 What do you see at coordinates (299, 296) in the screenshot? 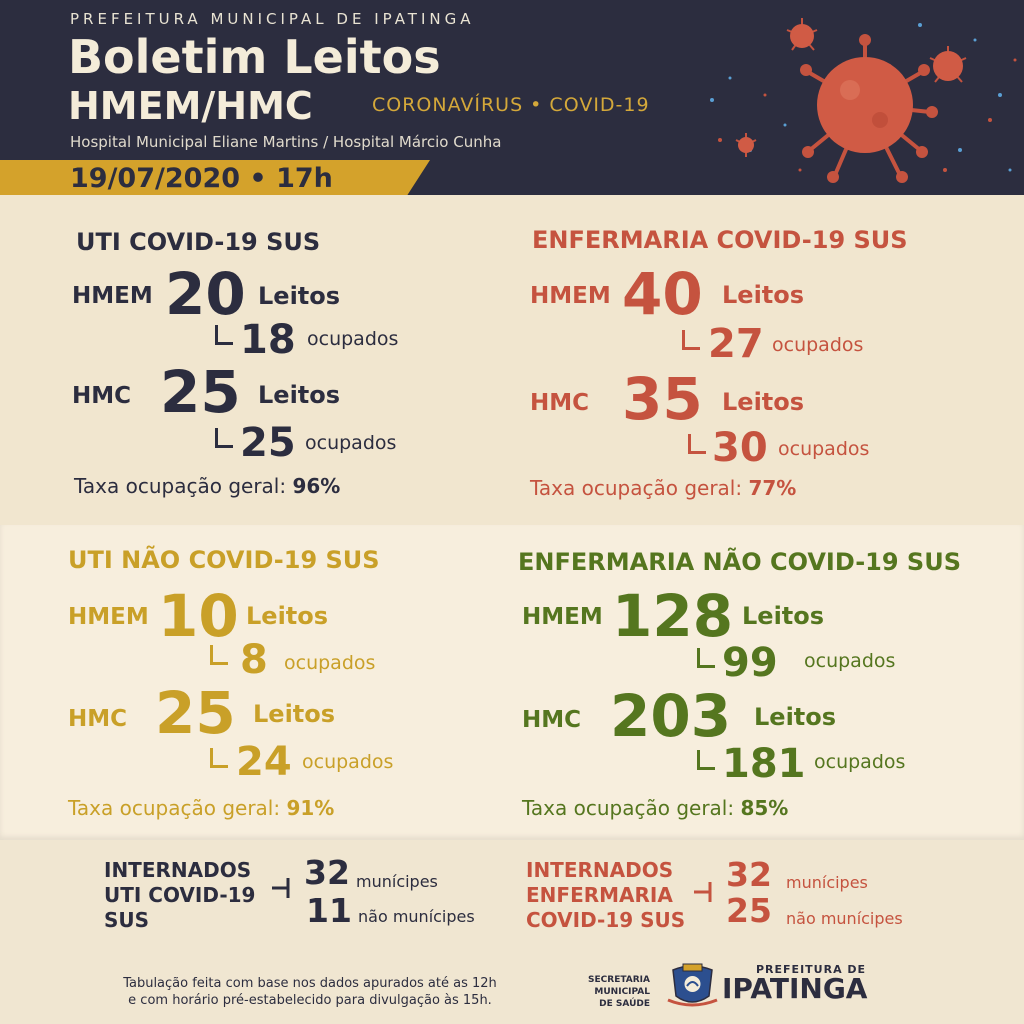
I see `uti-covid-hmem-leitos-label: Leitos` at bounding box center [299, 296].